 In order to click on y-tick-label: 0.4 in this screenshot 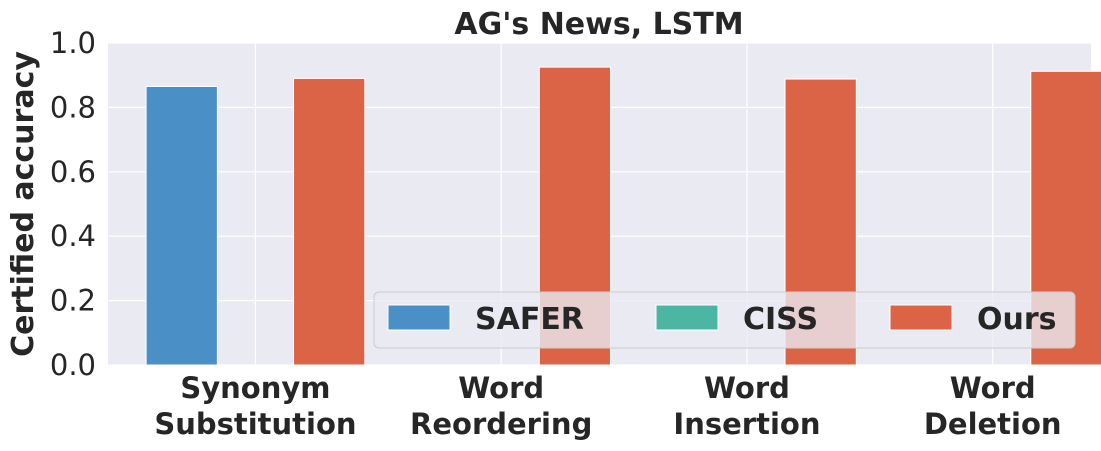, I will do `click(73, 236)`.